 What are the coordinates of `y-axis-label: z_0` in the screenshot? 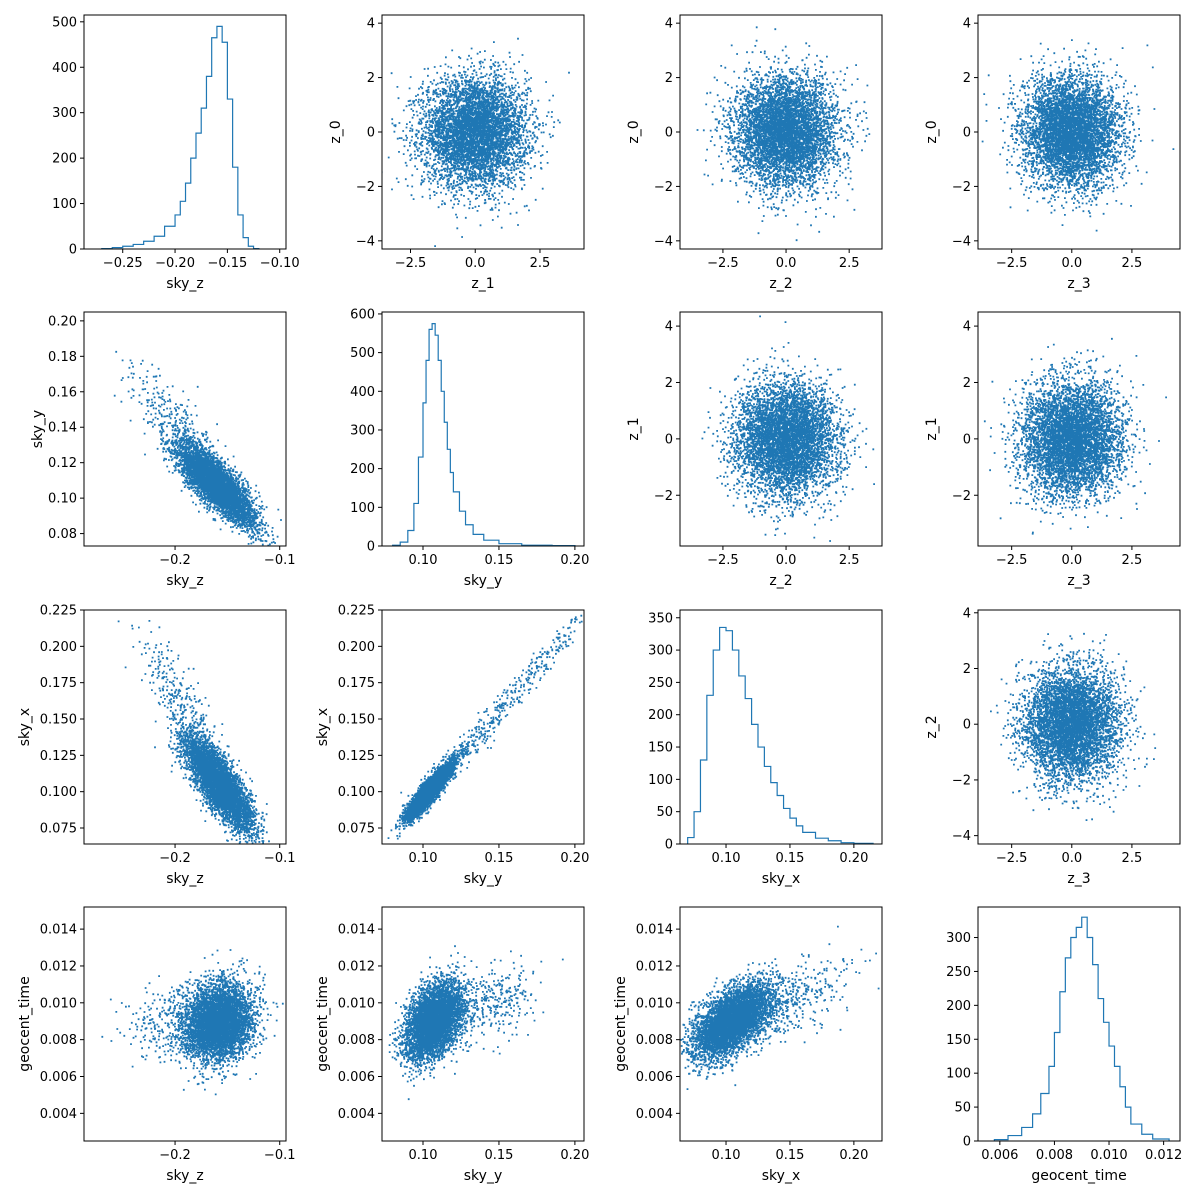 It's located at (634, 131).